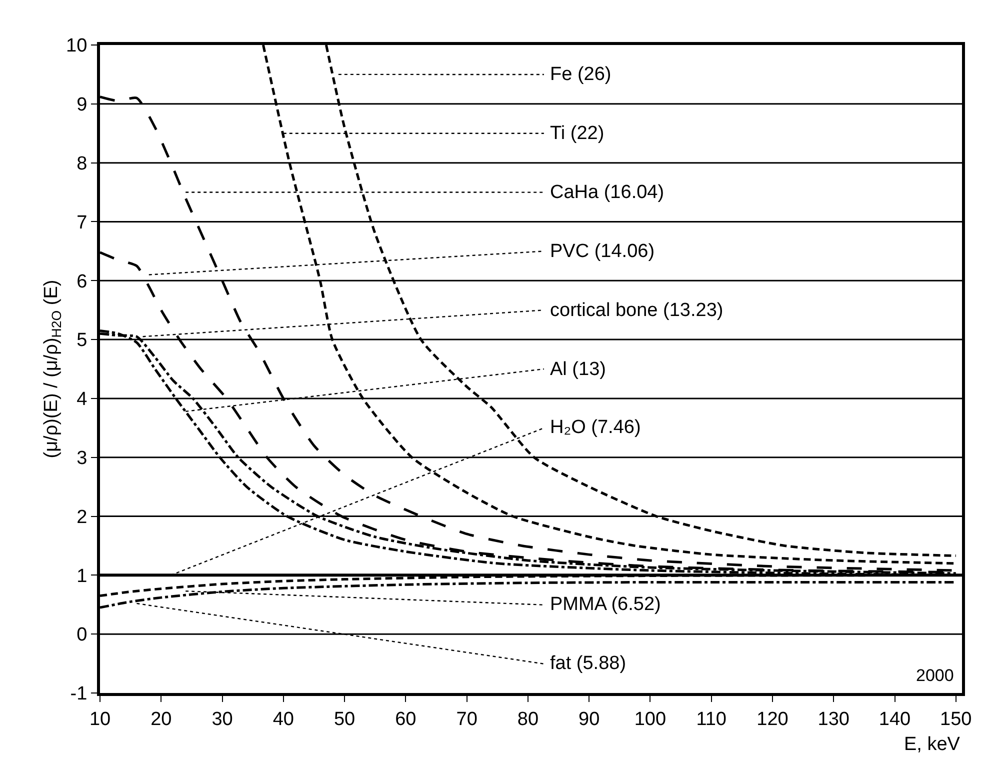 The height and width of the screenshot is (773, 984). I want to click on y-tick-label: 10, so click(77, 46).